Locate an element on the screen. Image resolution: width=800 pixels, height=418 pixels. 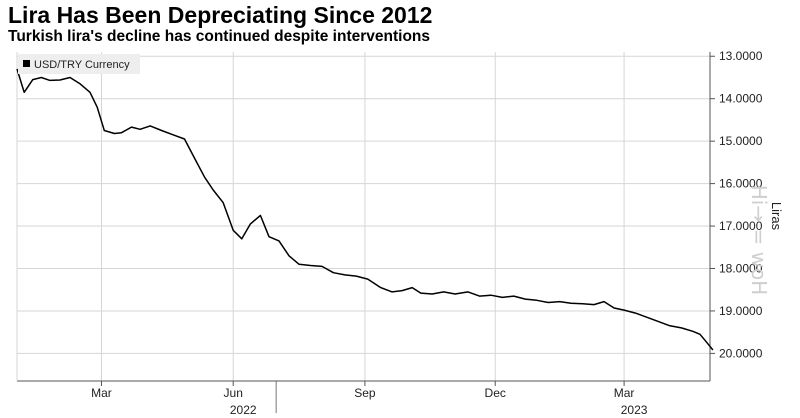
legend-box is located at coordinates (79, 64).